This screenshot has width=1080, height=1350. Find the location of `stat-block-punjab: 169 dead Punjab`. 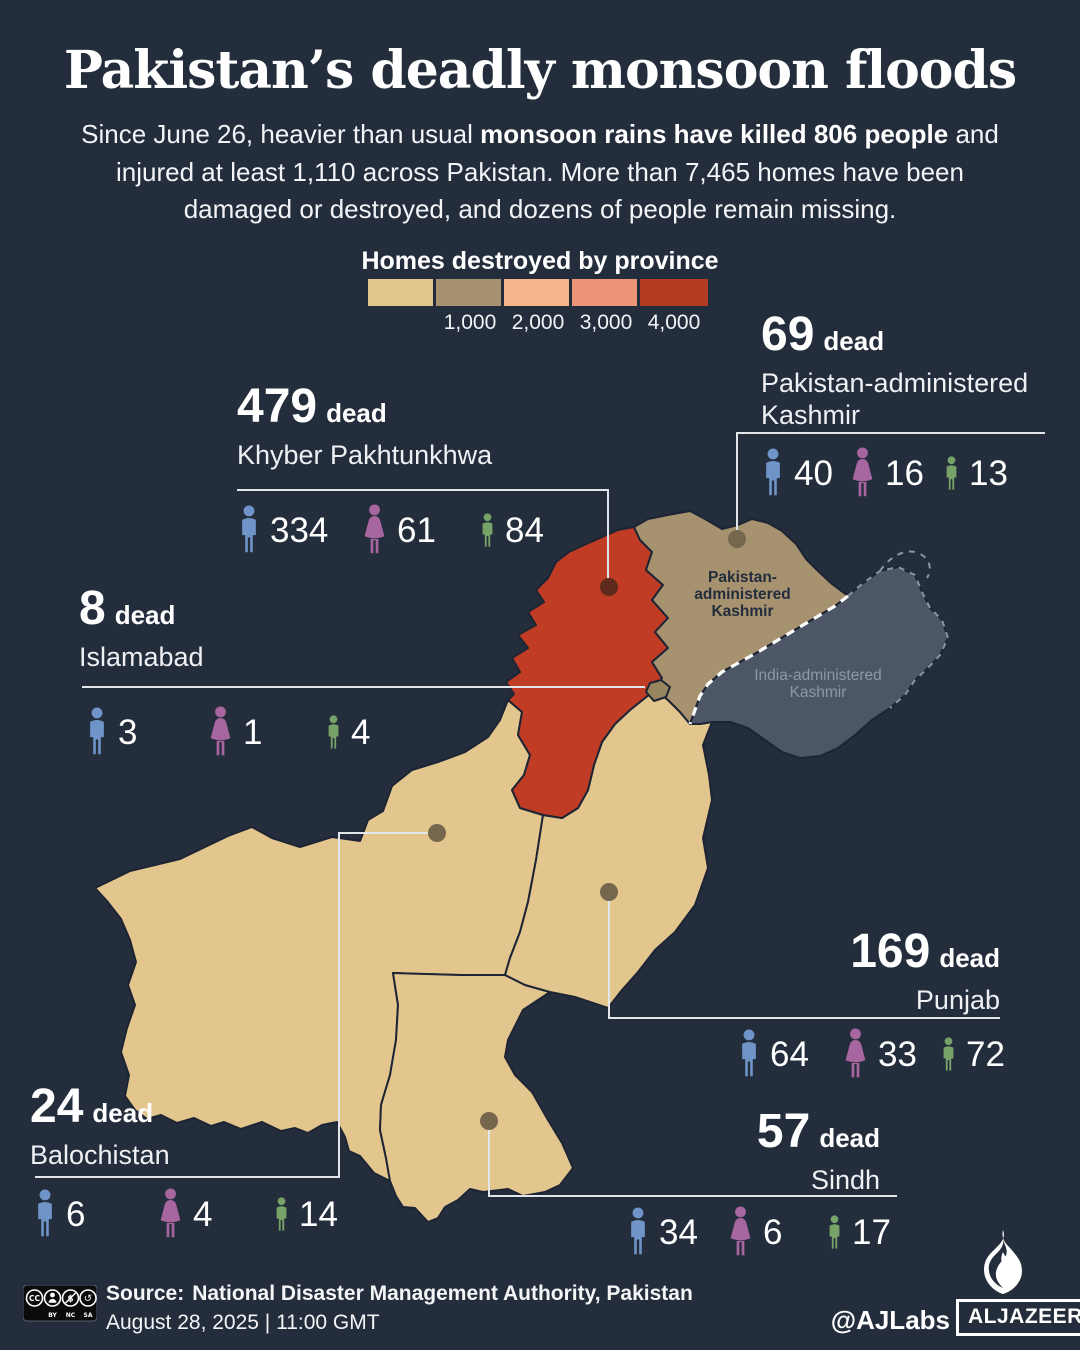

stat-block-punjab: 169 dead Punjab is located at coordinates (850, 972).